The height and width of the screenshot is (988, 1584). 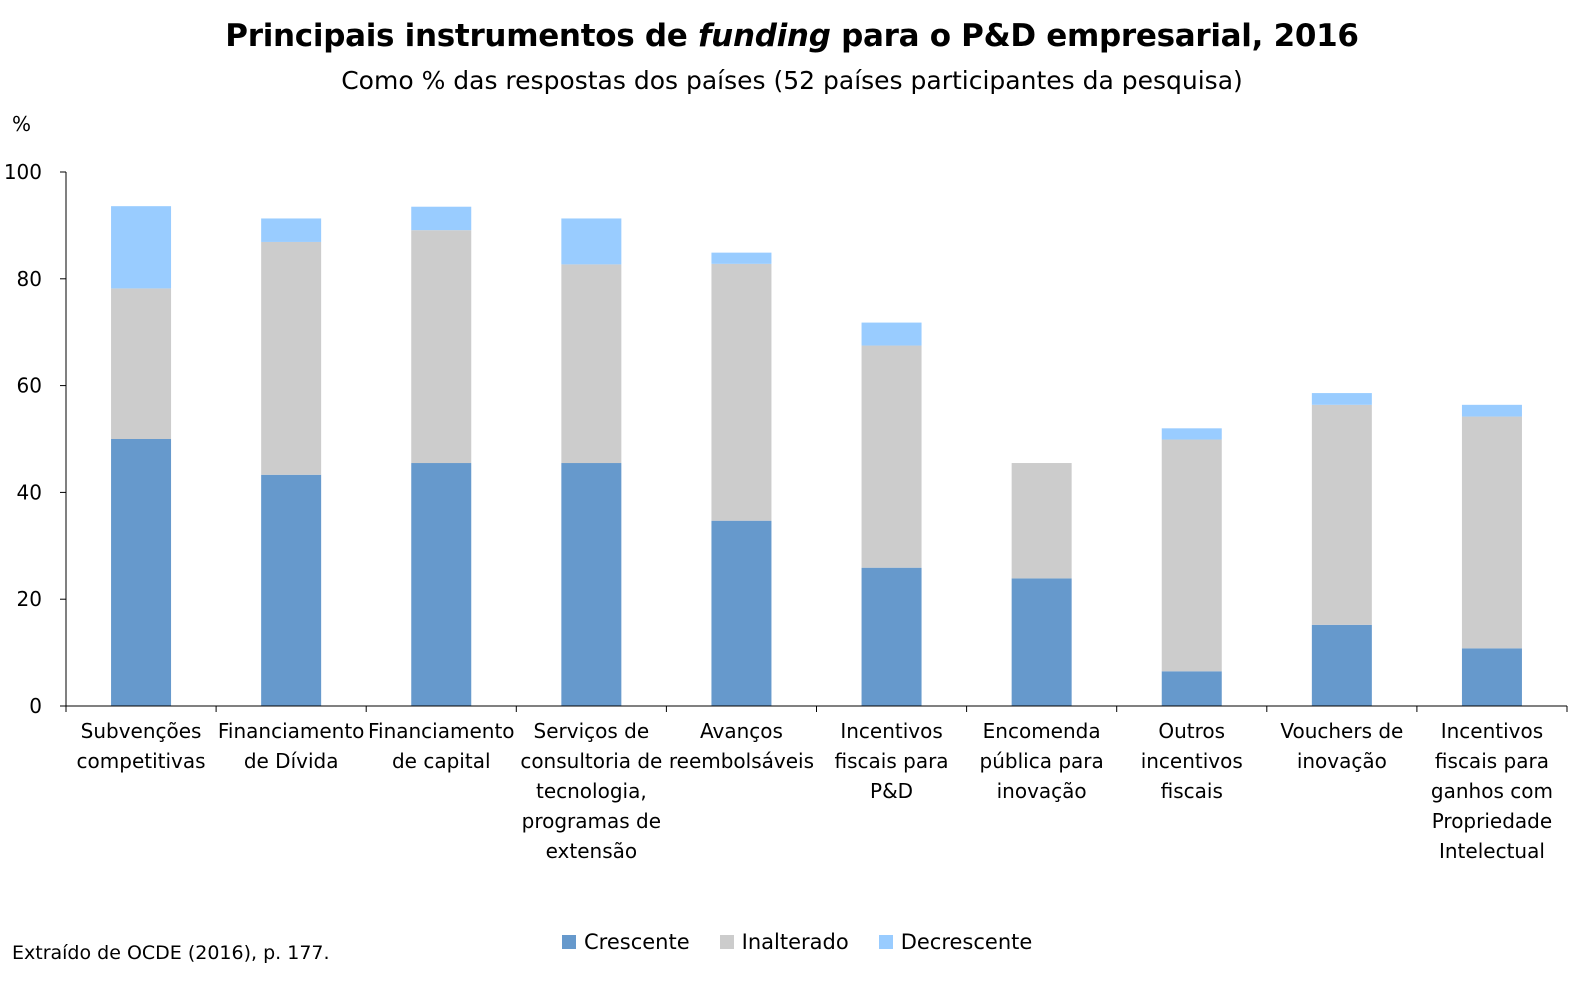 I want to click on x-tick-label: Vouchers de inovação, so click(x=1341, y=746).